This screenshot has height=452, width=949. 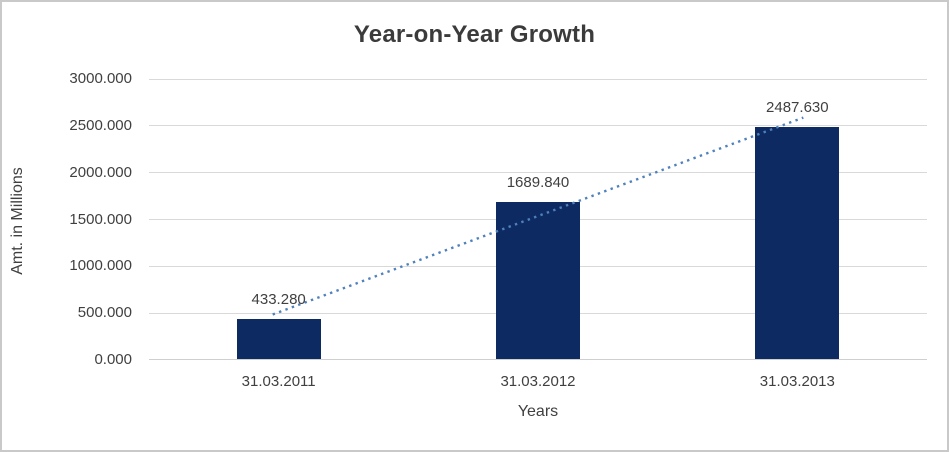 What do you see at coordinates (797, 107) in the screenshot?
I see `bar-value-label: 2487.630` at bounding box center [797, 107].